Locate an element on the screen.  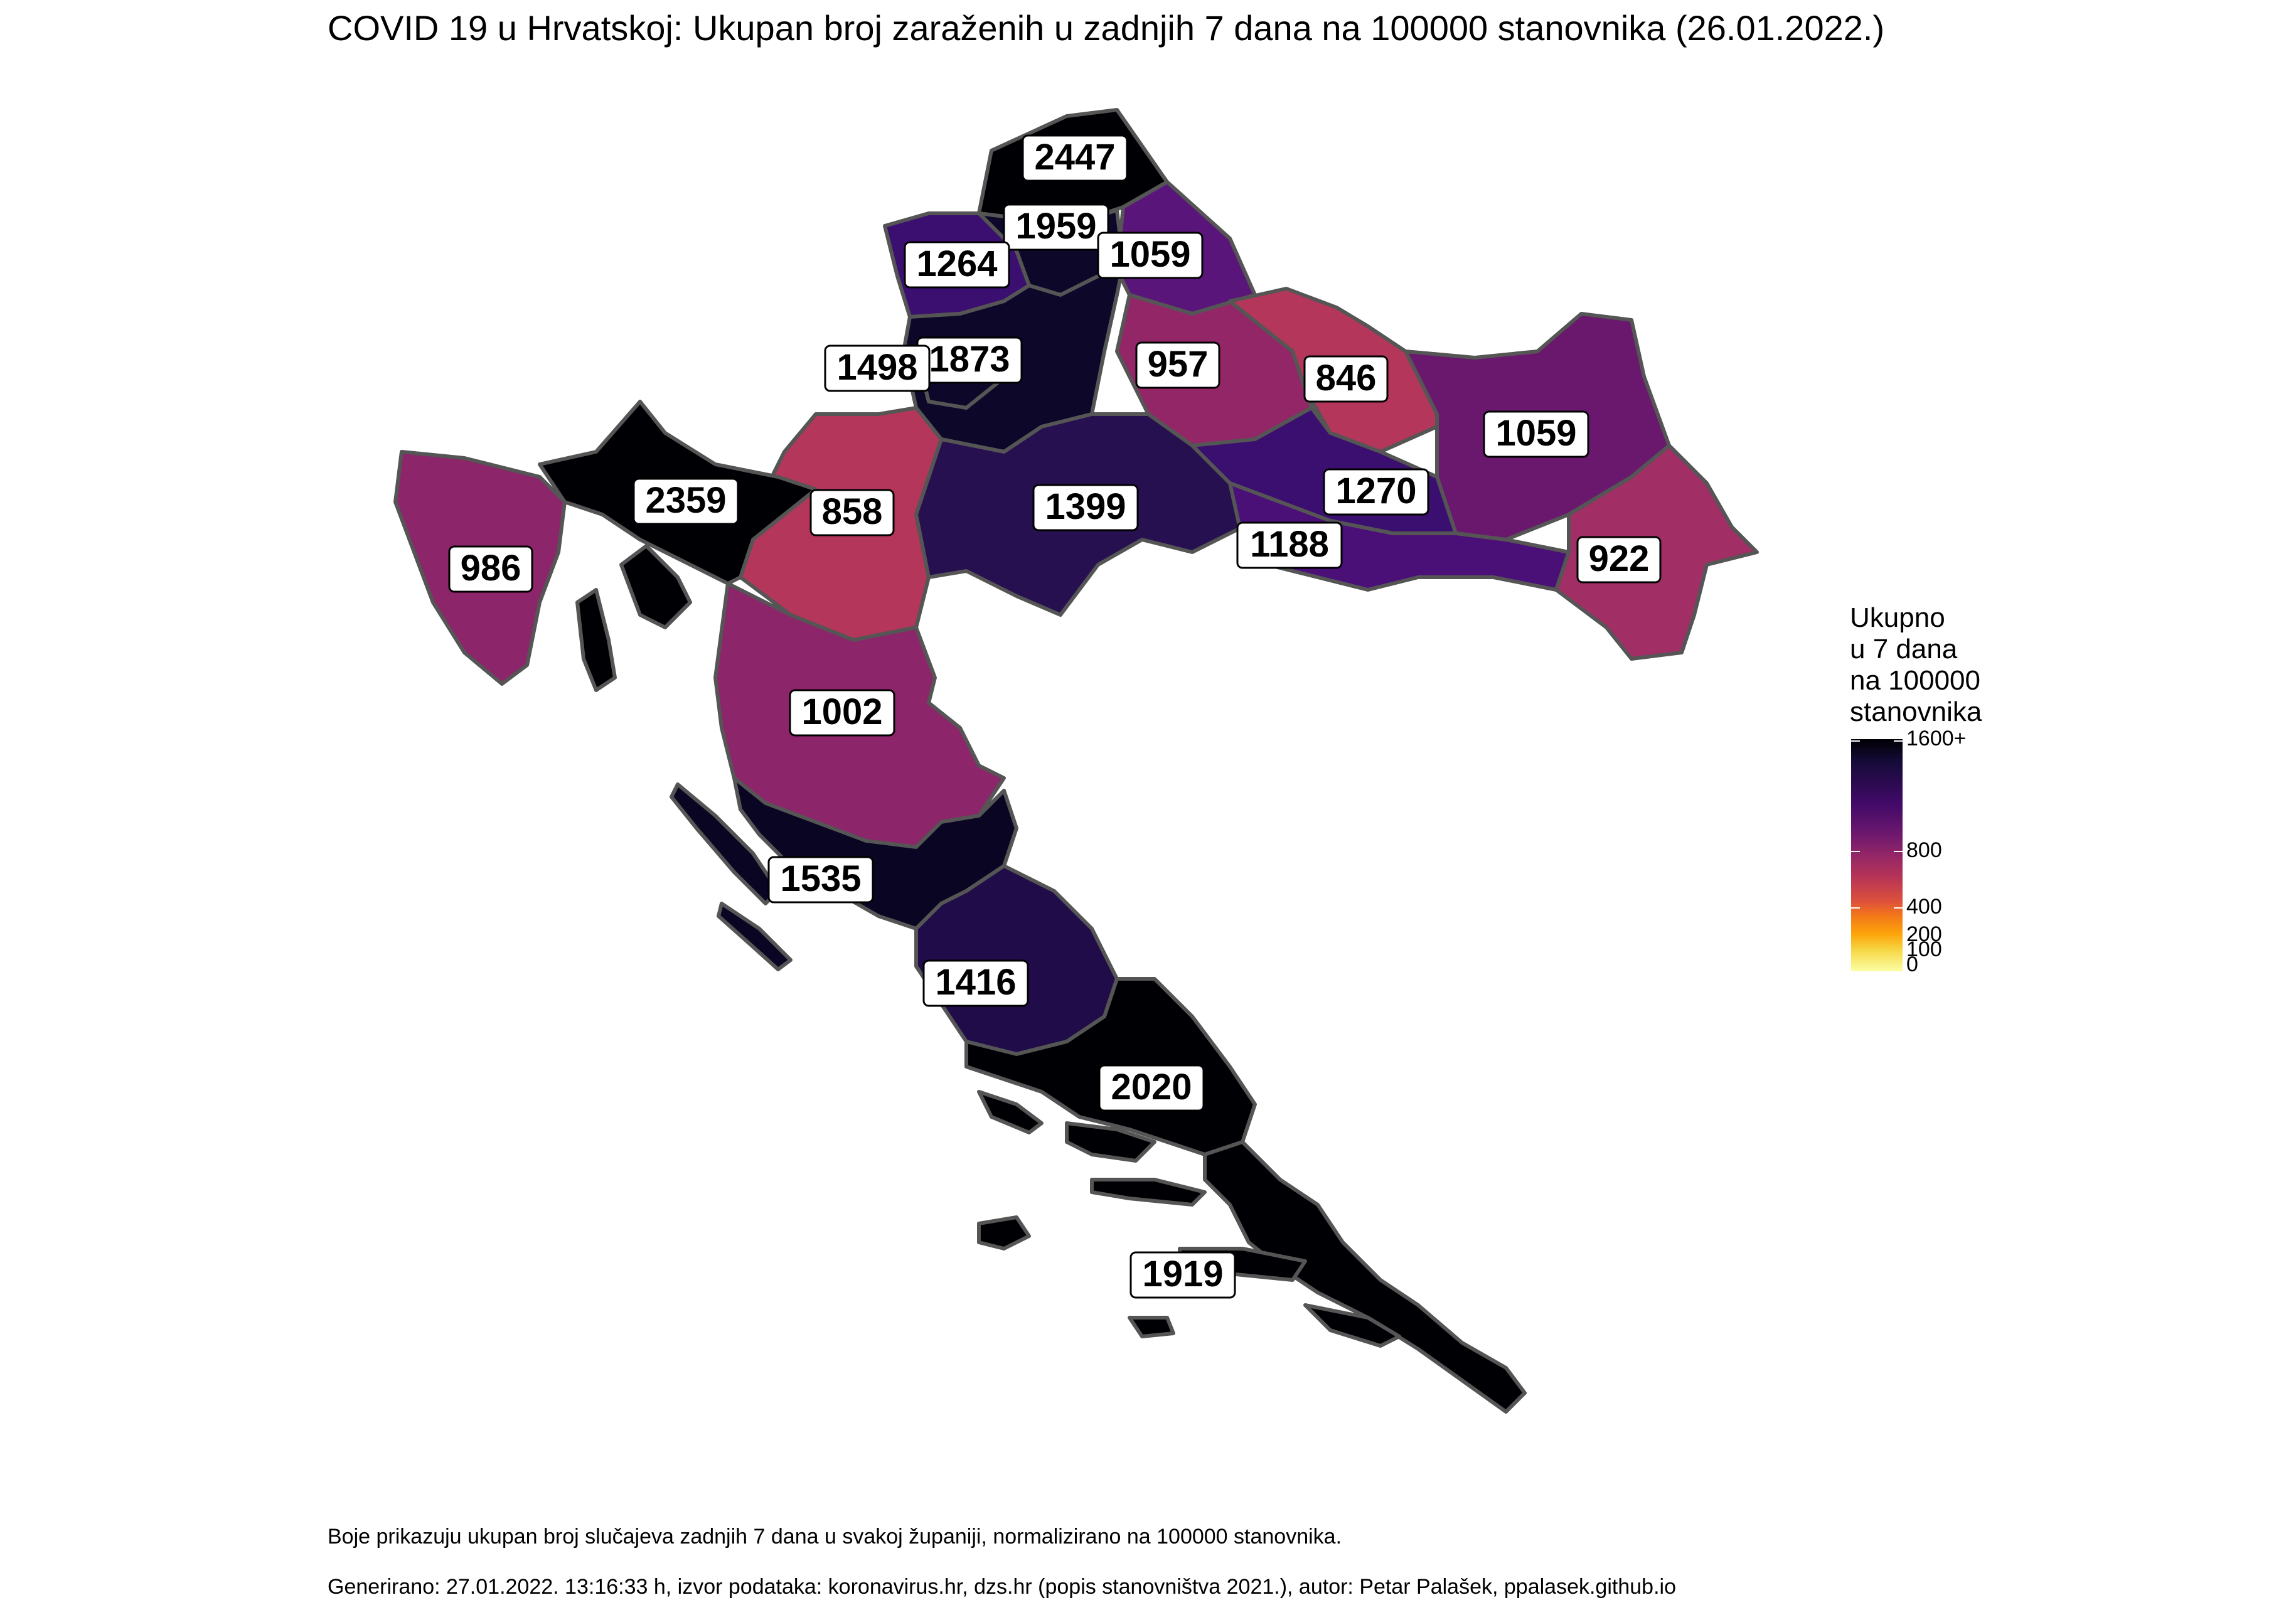
county-value-text: 1416 is located at coordinates (975, 982).